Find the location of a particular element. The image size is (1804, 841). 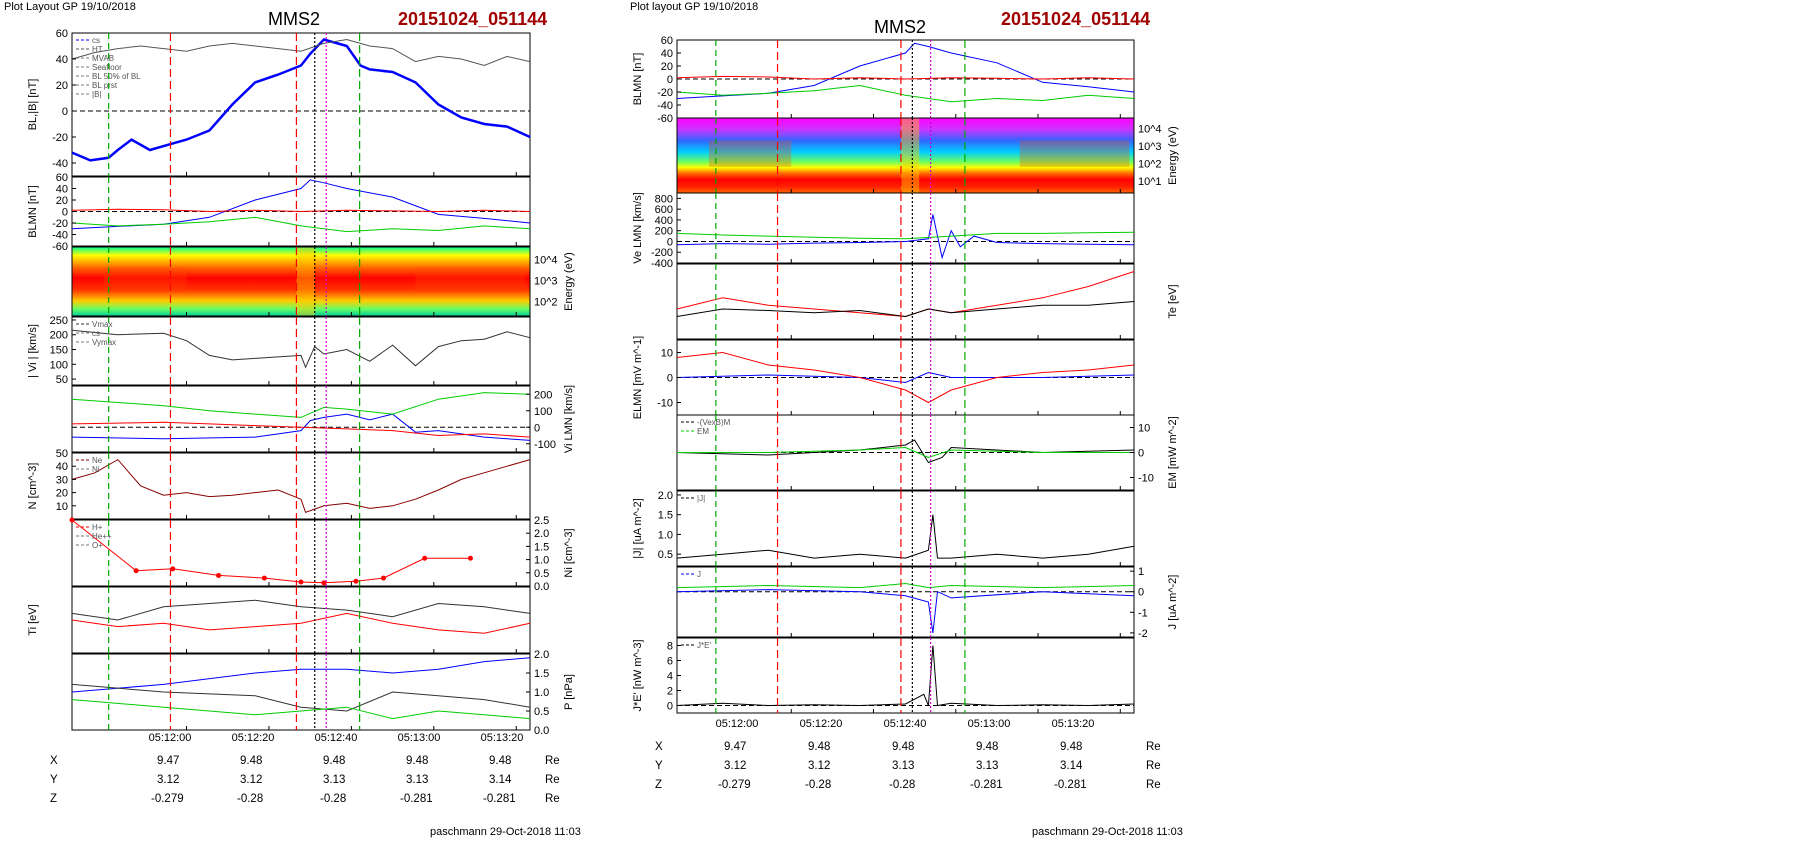

legend-entry: cs is located at coordinates (96, 333).